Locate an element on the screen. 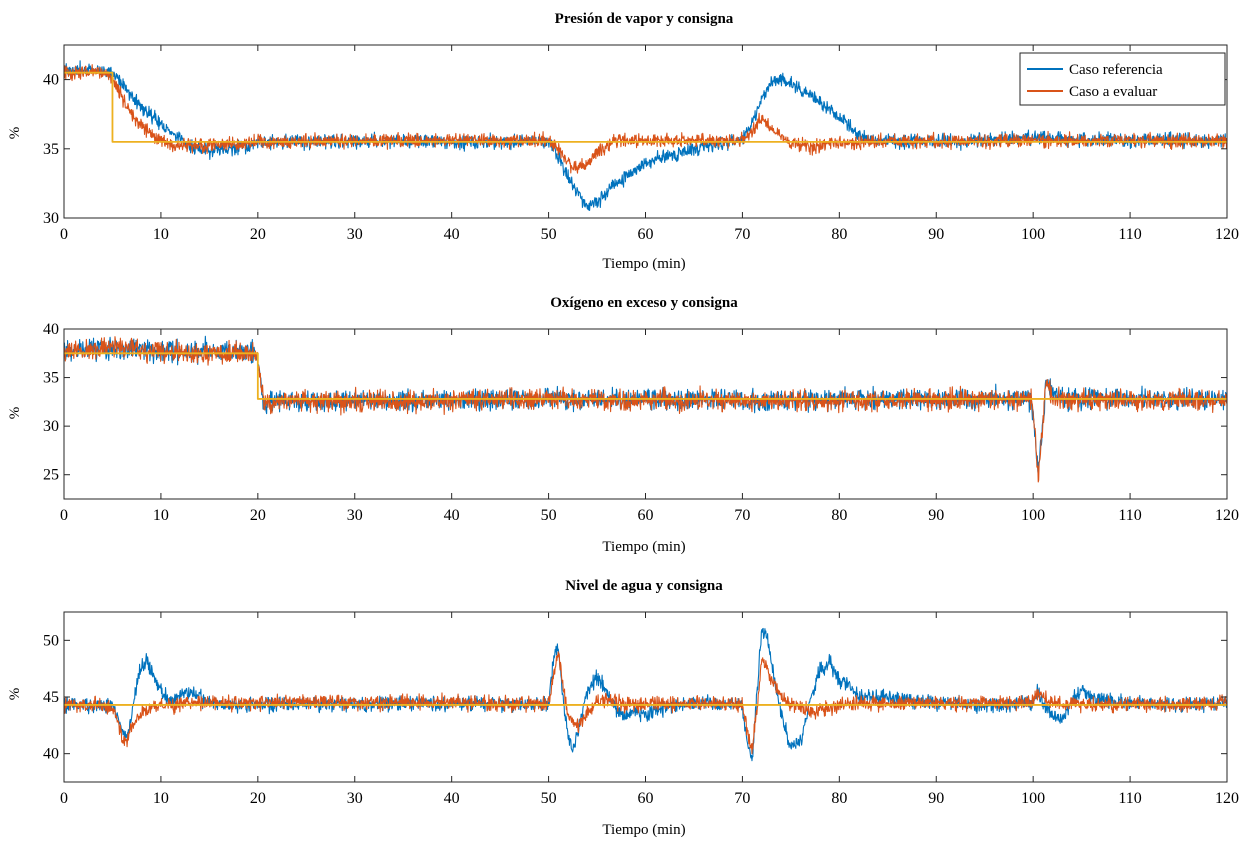 Image resolution: width=1255 pixels, height=841 pixels. series-evaluate-line is located at coordinates (645, 703).